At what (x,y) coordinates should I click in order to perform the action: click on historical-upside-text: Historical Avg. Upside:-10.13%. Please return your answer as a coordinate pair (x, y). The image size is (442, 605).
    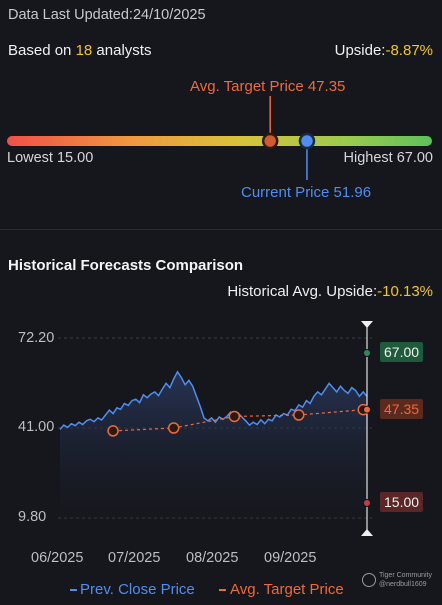
    Looking at the image, I should click on (330, 291).